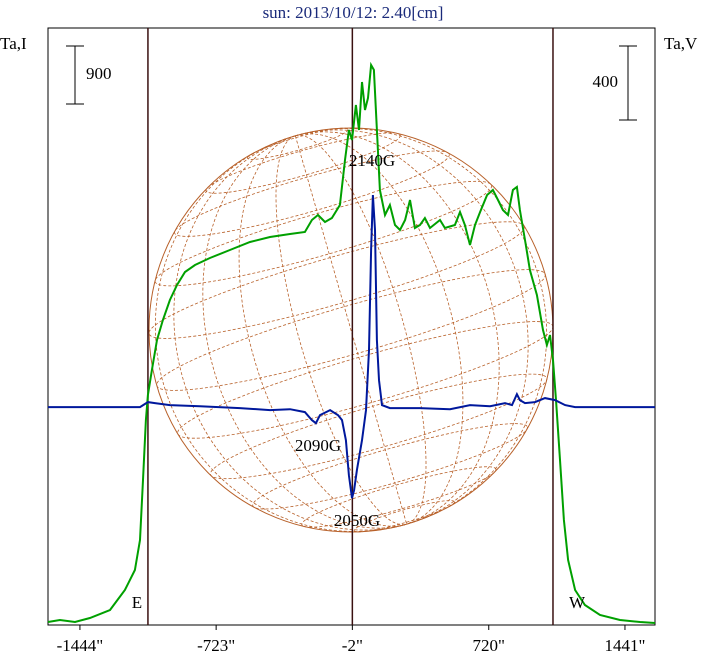  I want to click on x-tick-label: 720", so click(489, 645).